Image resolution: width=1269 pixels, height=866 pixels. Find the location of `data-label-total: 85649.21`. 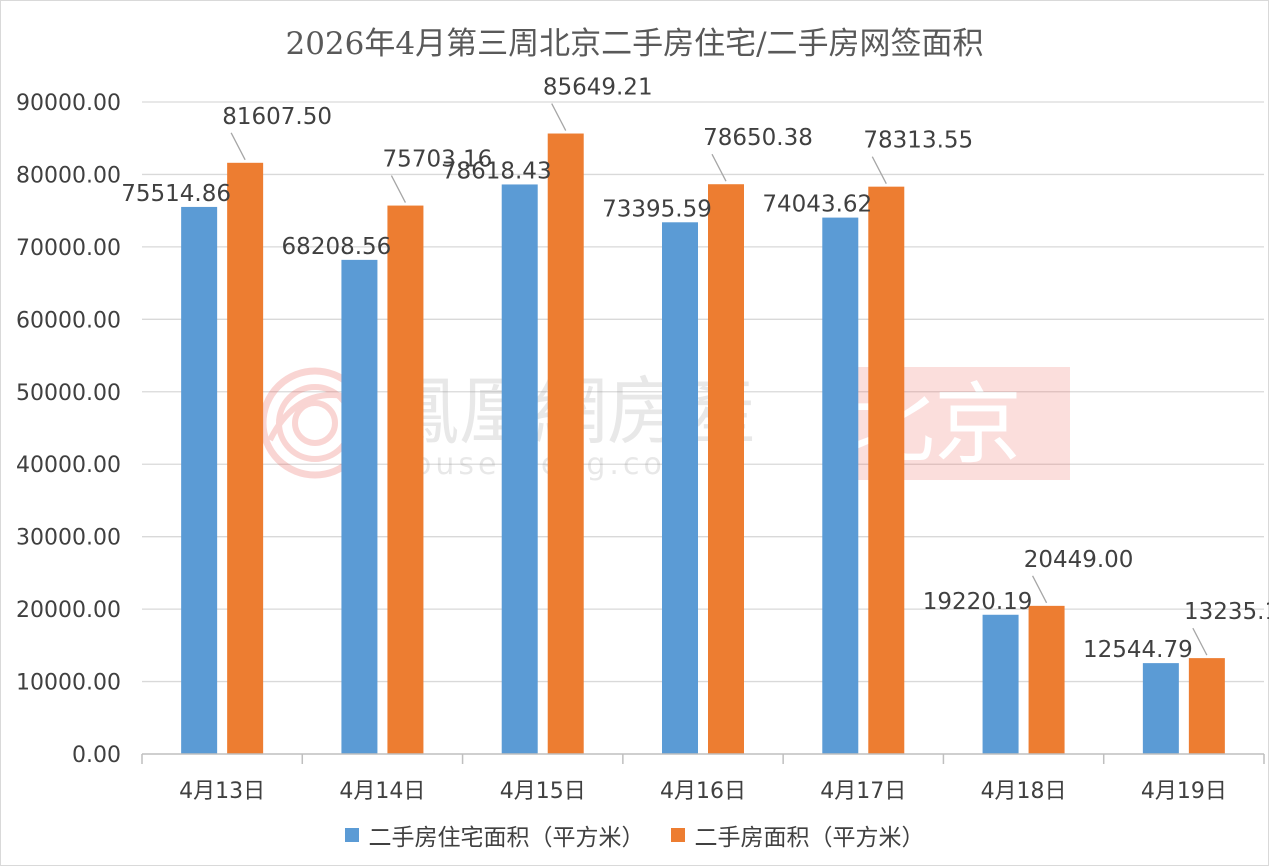

data-label-total: 85649.21 is located at coordinates (598, 88).